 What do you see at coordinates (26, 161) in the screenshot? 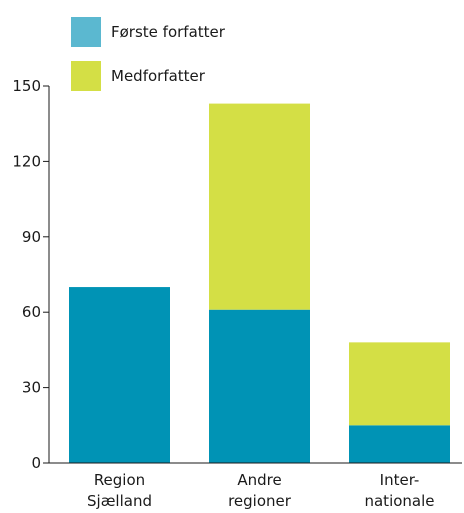
I see `y-tick-label-120: 120` at bounding box center [26, 161].